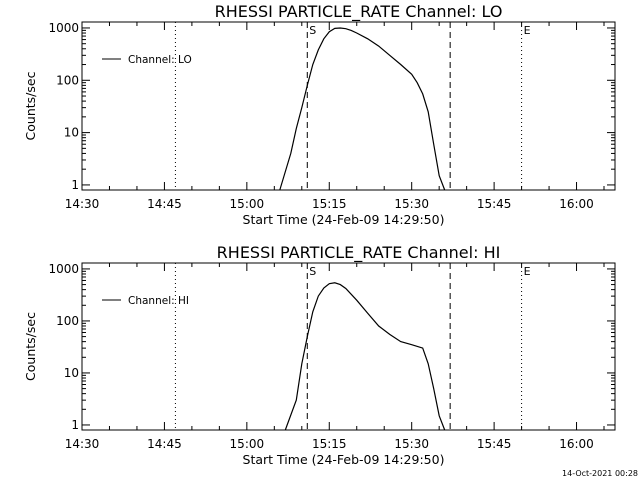 This screenshot has width=640, height=480. I want to click on panel1-x-tick-label: 14:45, so click(164, 204).